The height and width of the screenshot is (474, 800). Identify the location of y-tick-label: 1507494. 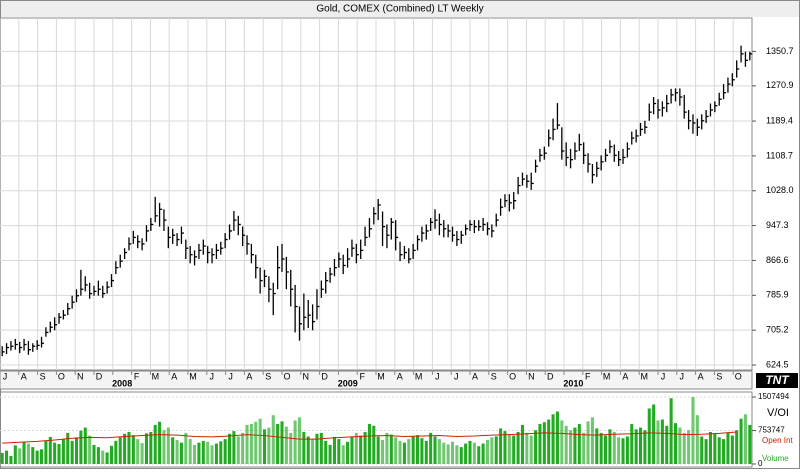
(774, 396).